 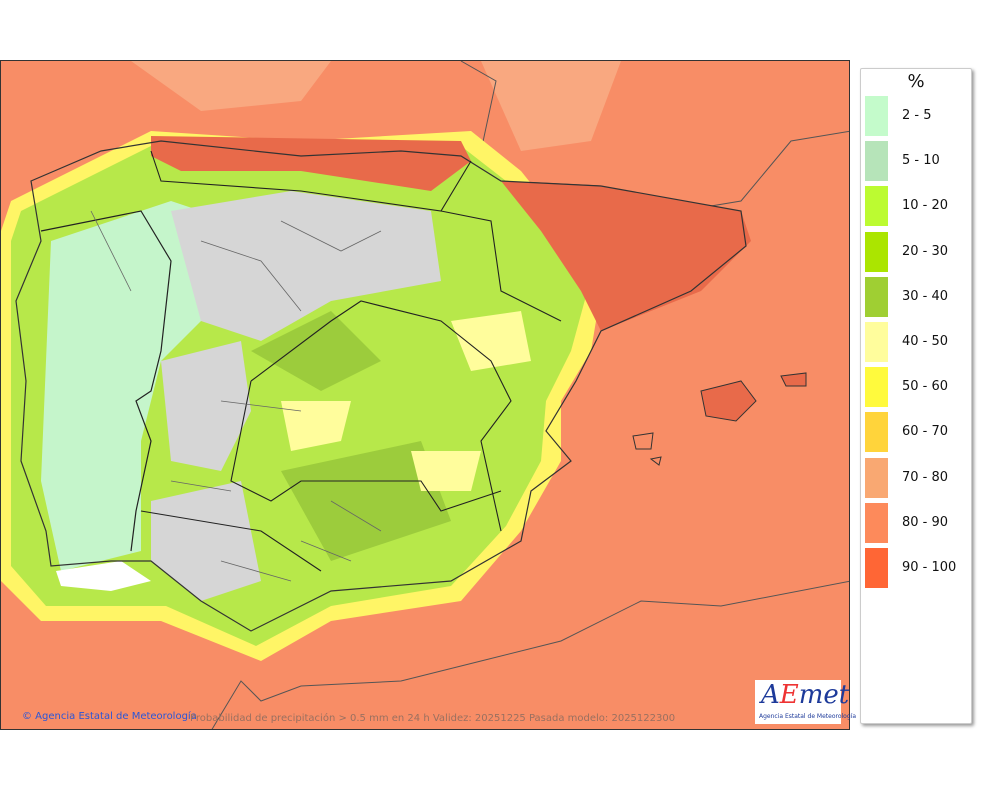 I want to click on legend-item: 10 - 20, so click(x=917, y=206).